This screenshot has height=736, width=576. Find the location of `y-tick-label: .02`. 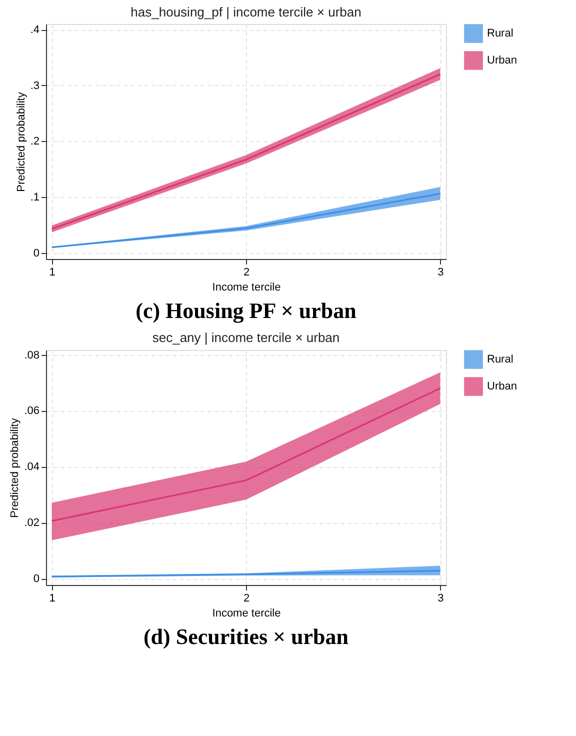

y-tick-label: .02 is located at coordinates (32, 523).